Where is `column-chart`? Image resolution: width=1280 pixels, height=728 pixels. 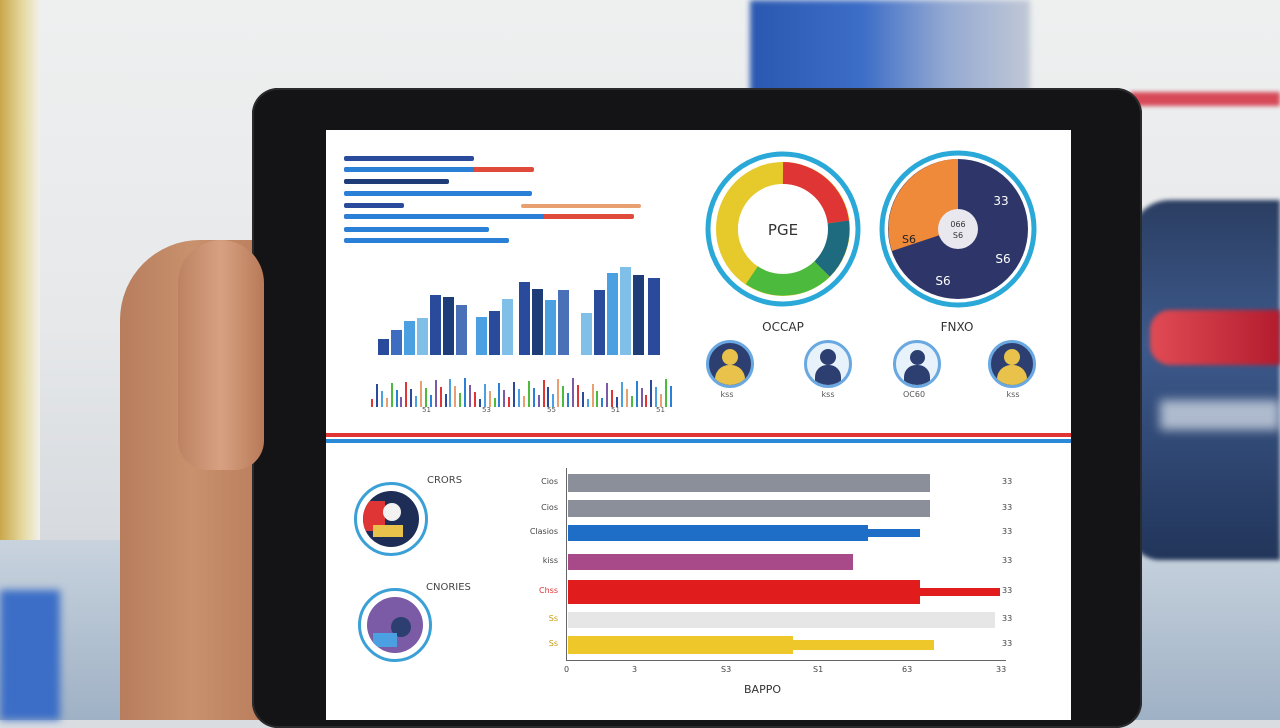 column-chart is located at coordinates (526, 306).